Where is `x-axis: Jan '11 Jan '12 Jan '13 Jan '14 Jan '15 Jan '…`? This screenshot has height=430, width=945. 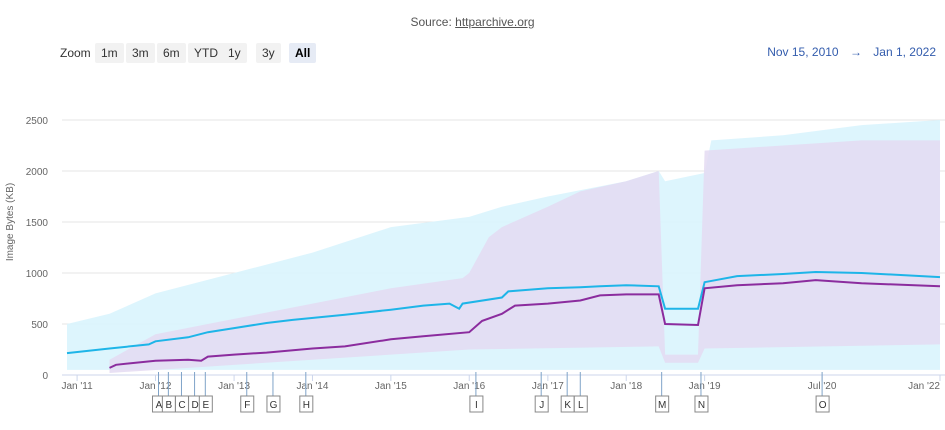 x-axis: Jan '11 Jan '12 Jan '13 Jan '14 Jan '15 Jan '… is located at coordinates (503, 383).